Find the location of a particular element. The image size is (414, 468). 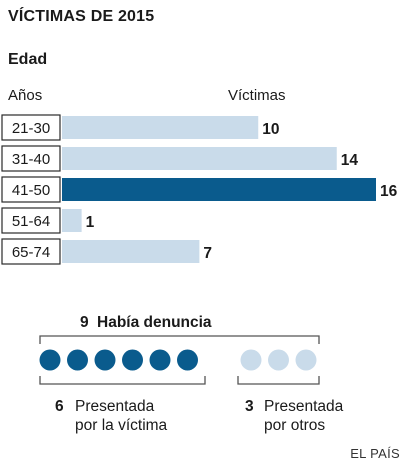

source-credit: EL PAÍS is located at coordinates (375, 453).